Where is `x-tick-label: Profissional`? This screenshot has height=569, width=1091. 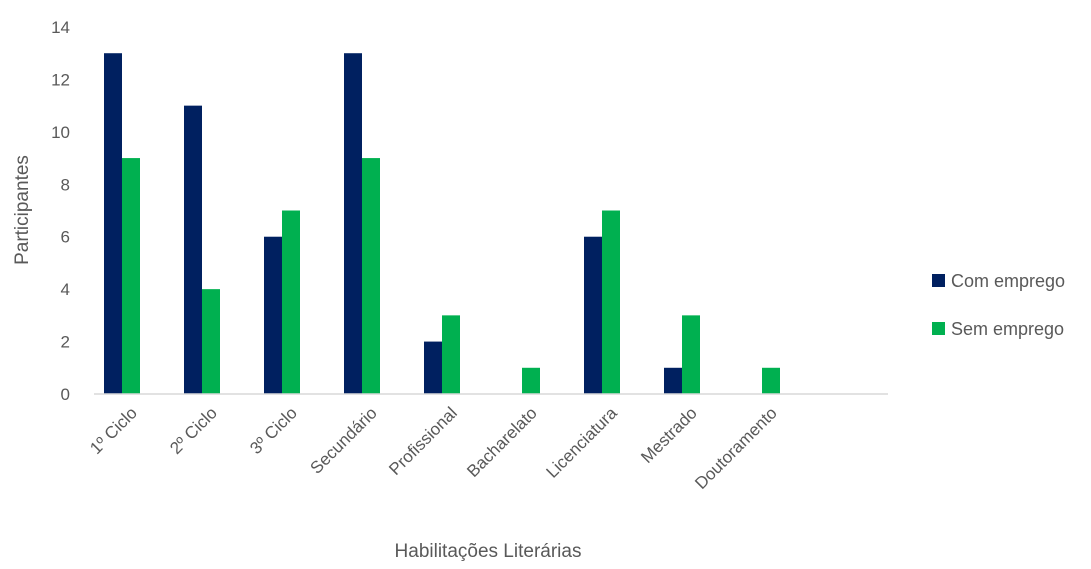
x-tick-label: Profissional is located at coordinates (423, 441).